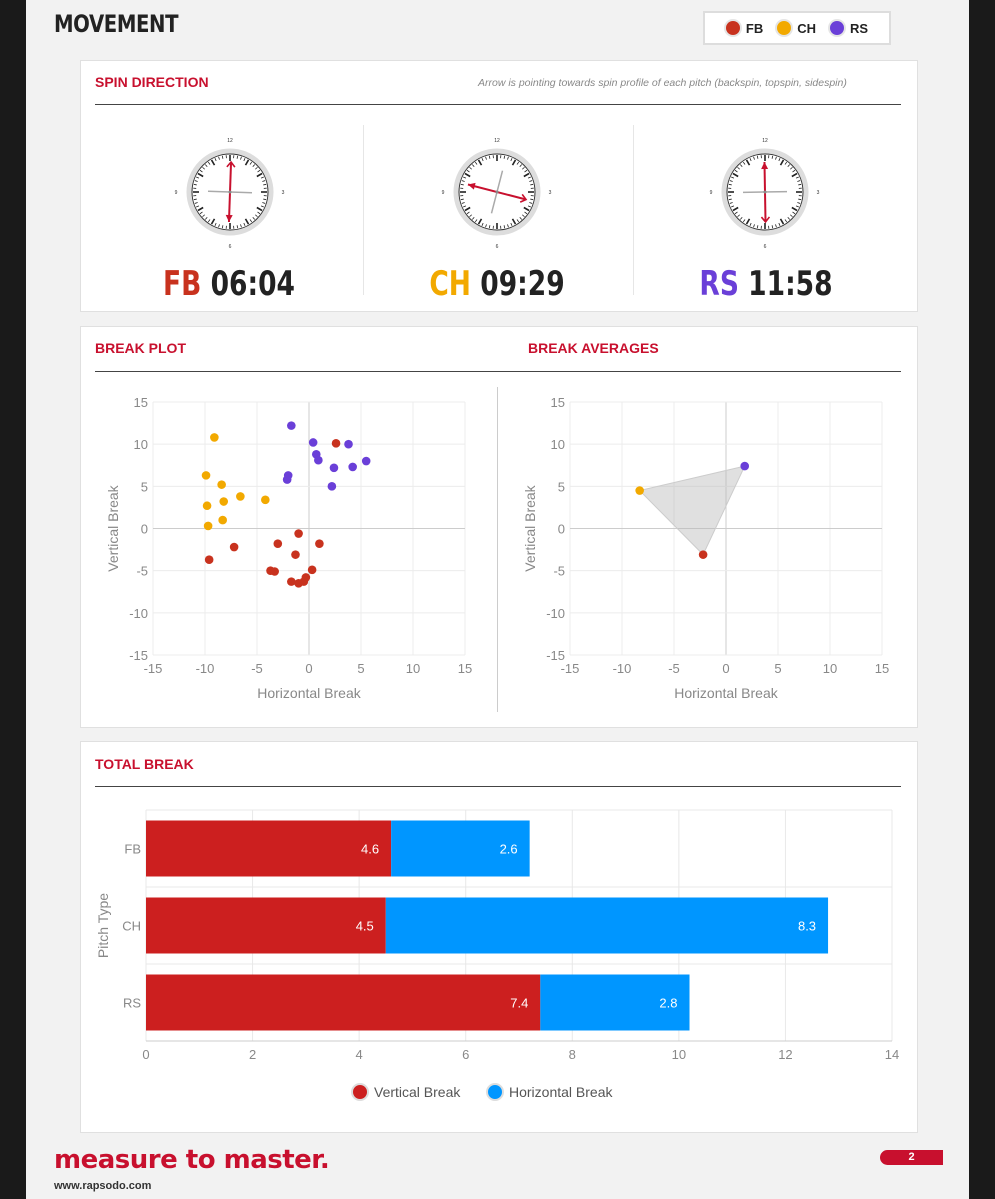 Image resolution: width=995 pixels, height=1199 pixels. Describe the element at coordinates (132, 849) in the screenshot. I see `category-label: FB` at that location.